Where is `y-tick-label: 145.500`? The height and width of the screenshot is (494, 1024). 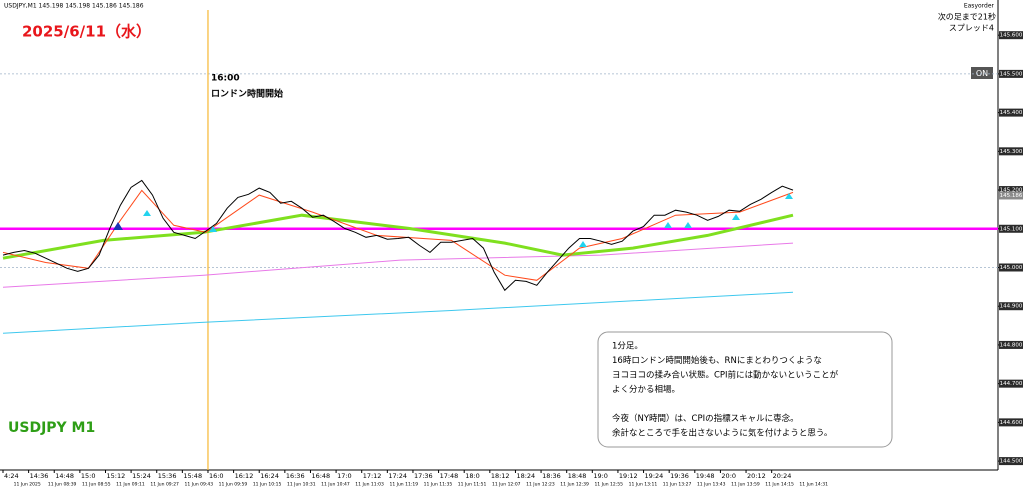 y-tick-label: 145.500 is located at coordinates (1011, 74).